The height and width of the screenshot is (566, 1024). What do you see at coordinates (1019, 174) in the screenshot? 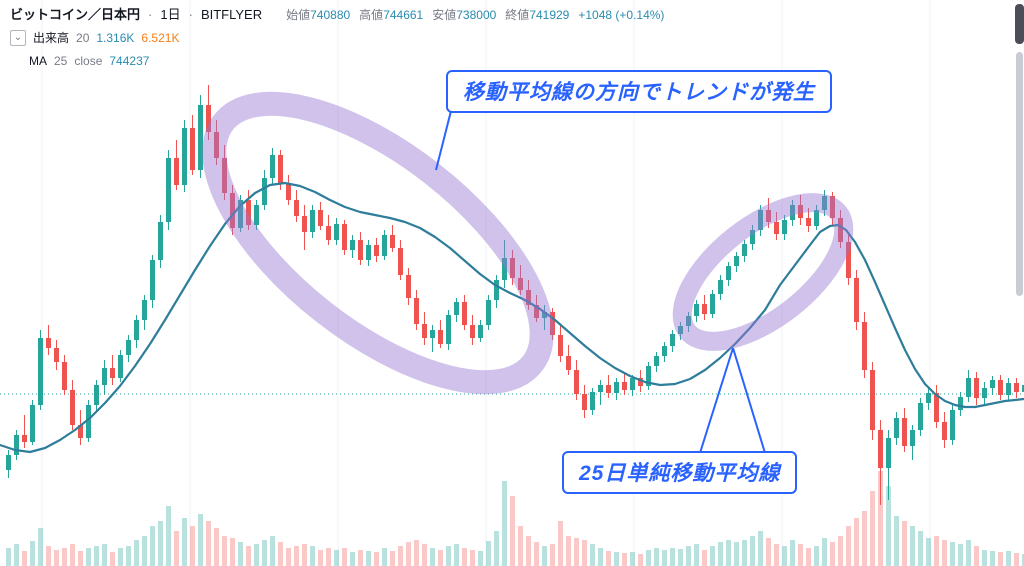
I see `scrollbar-thumb` at bounding box center [1019, 174].